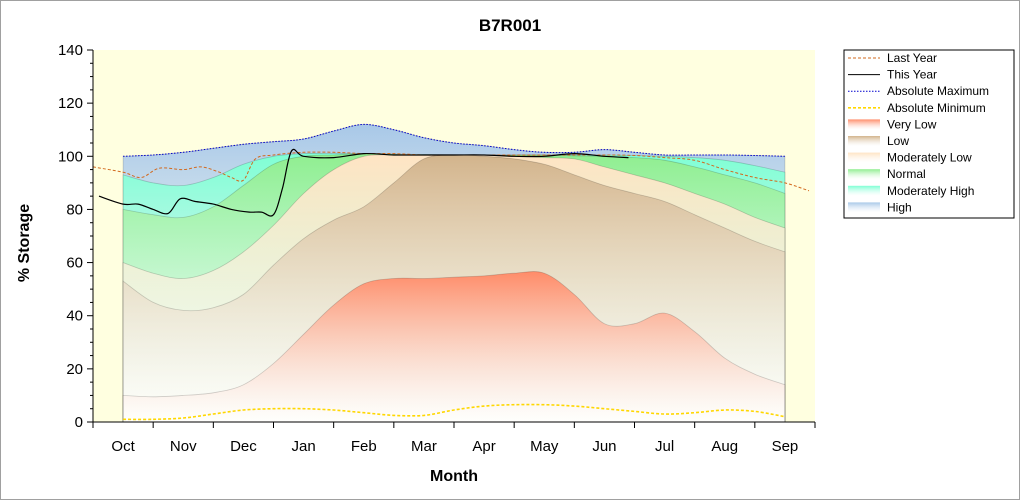  Describe the element at coordinates (424, 446) in the screenshot. I see `x-tick-label-mar: Mar` at that location.